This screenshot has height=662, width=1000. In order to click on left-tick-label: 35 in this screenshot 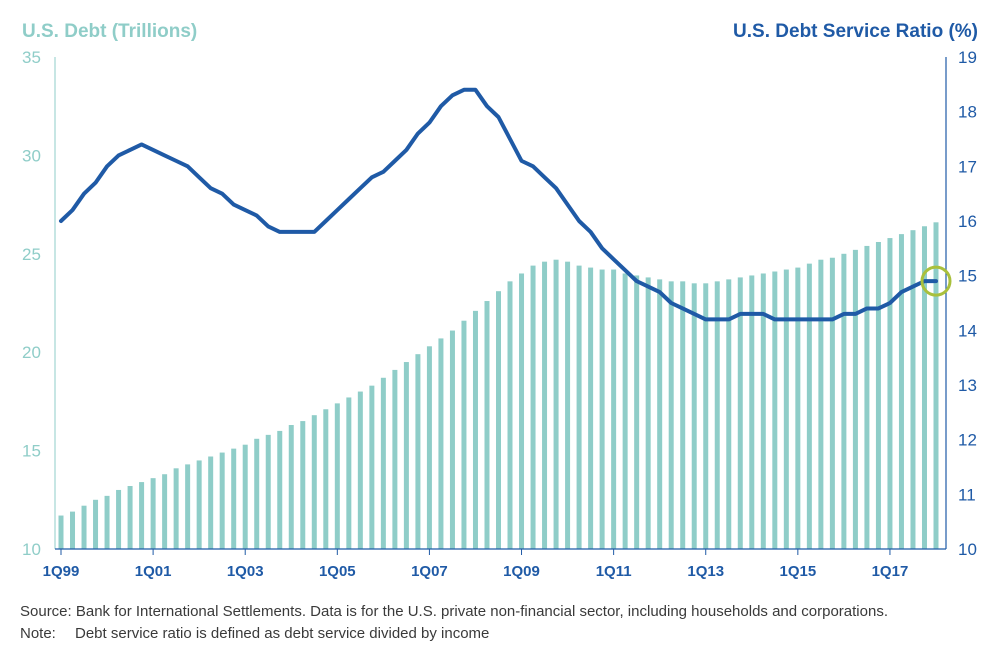, I will do `click(31, 57)`.